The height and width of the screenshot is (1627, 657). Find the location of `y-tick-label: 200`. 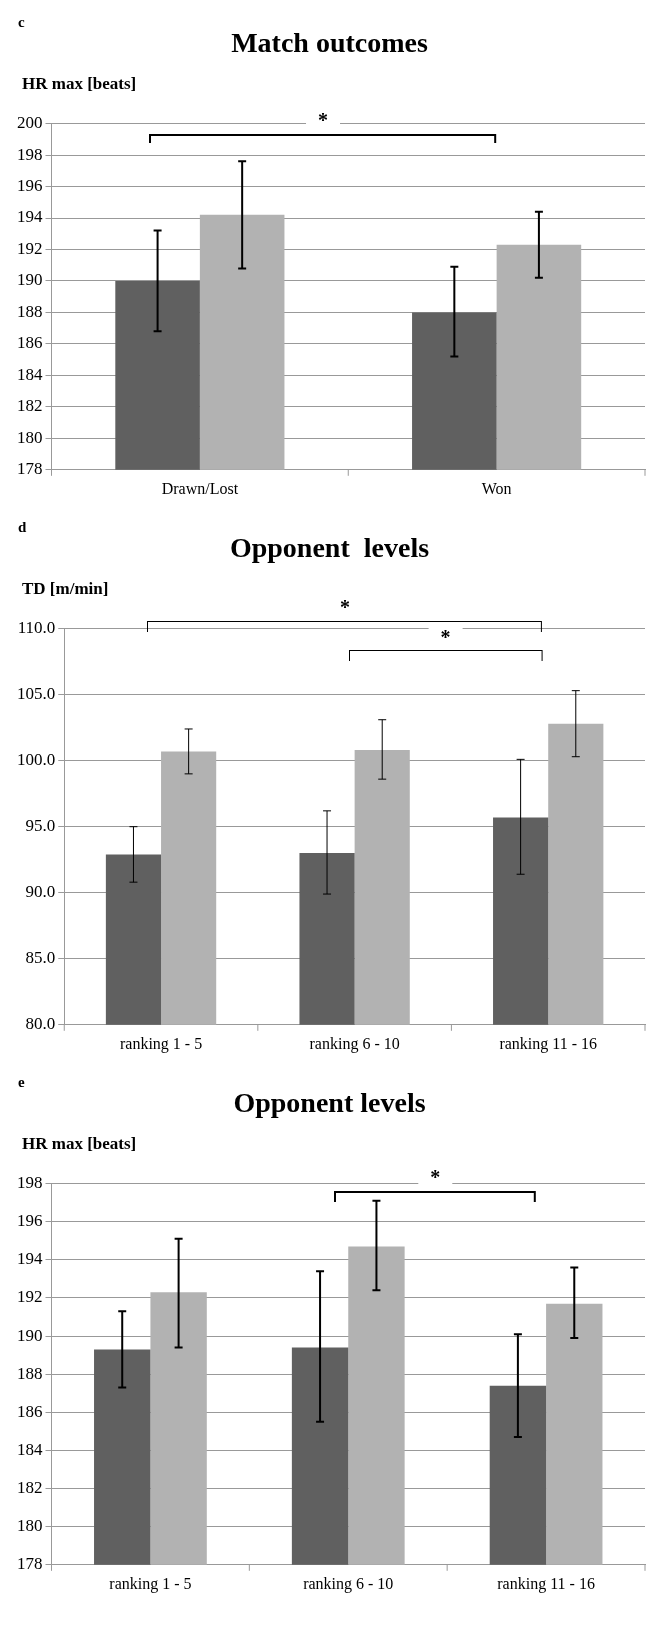

y-tick-label: 200 is located at coordinates (30, 123).